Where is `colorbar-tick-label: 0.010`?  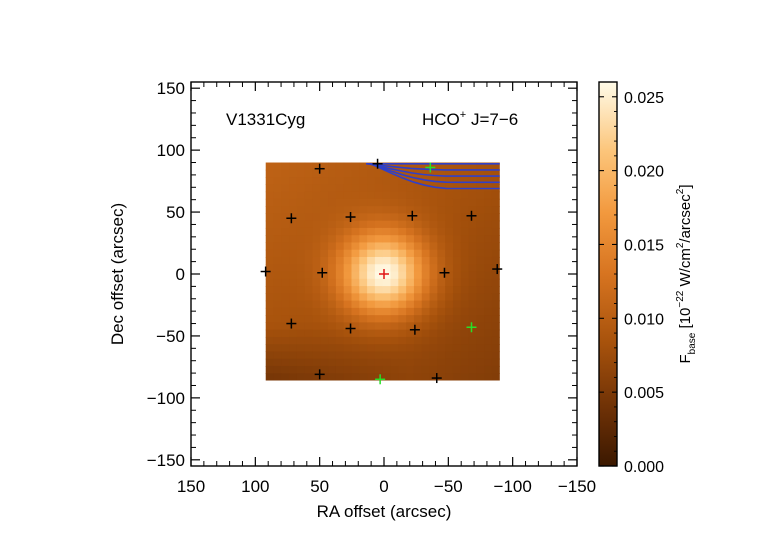 colorbar-tick-label: 0.010 is located at coordinates (644, 319).